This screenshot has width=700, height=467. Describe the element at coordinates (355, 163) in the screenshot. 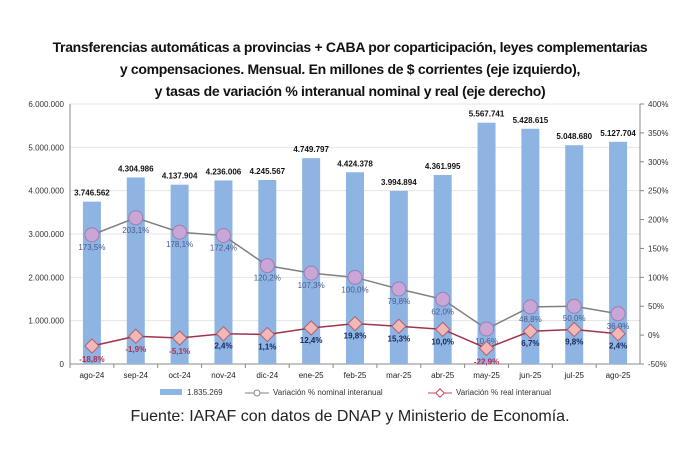

I see `bar-label: 4.424.378` at that location.